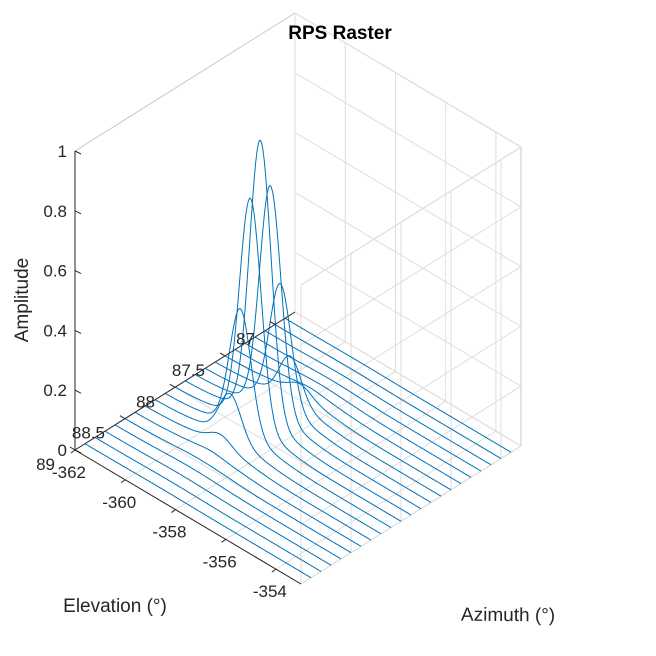 The image size is (656, 656). Describe the element at coordinates (169, 532) in the screenshot. I see `x-tick-label: -358` at that location.